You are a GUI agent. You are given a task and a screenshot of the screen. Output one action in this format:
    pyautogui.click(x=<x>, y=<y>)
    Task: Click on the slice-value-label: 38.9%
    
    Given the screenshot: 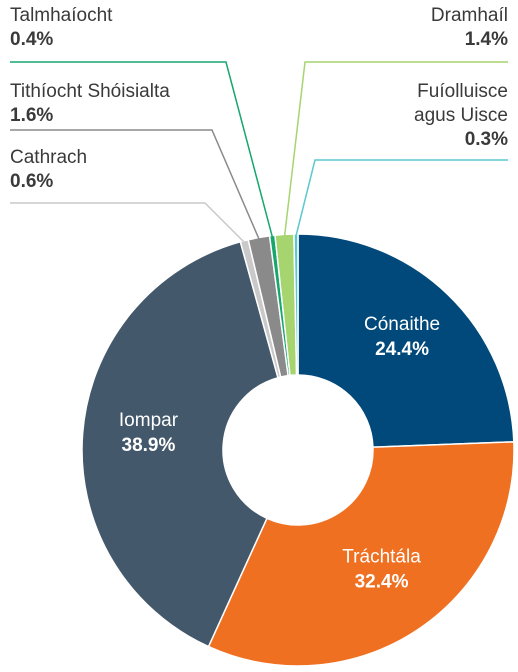 What is the action you would take?
    pyautogui.click(x=149, y=445)
    